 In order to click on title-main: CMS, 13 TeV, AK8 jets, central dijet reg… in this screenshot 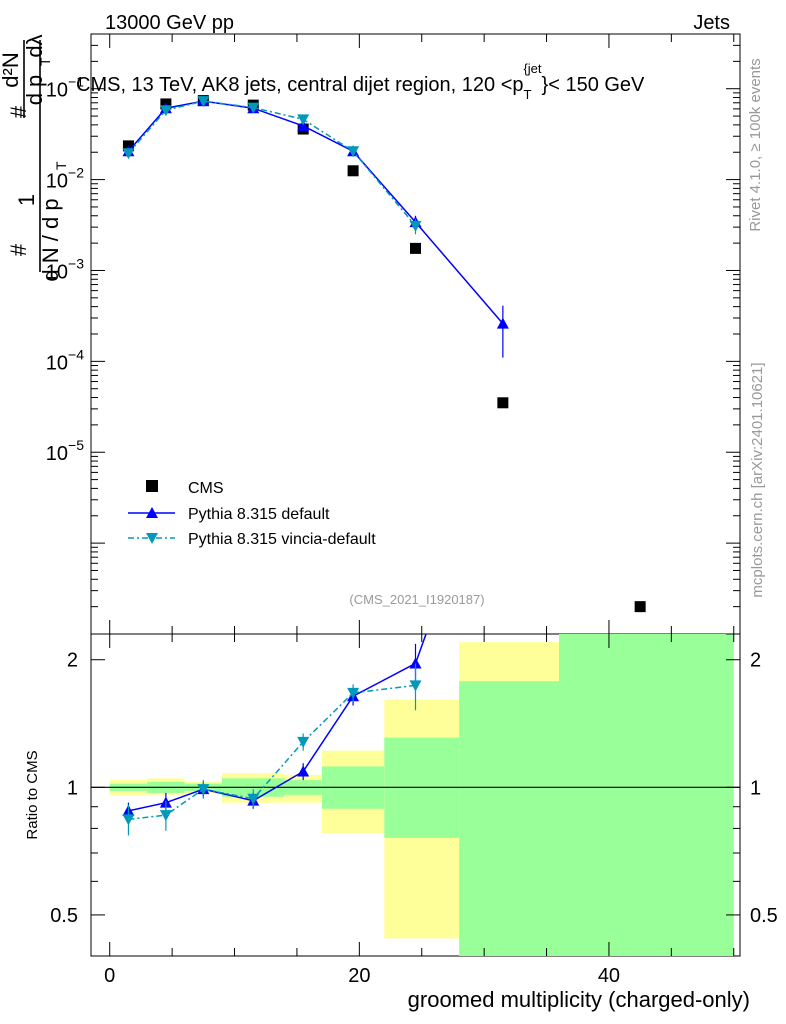, I will do `click(300, 85)`.